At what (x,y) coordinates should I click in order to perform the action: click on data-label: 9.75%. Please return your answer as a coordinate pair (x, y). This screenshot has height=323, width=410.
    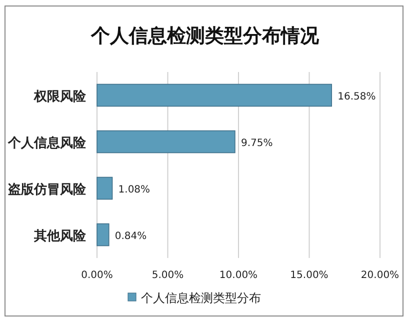
    Looking at the image, I should click on (256, 143).